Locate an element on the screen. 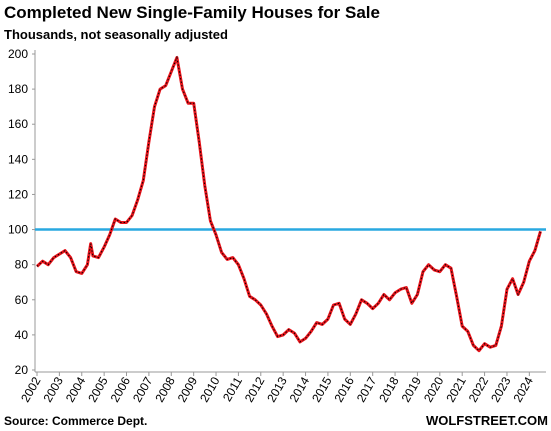 This screenshot has width=551, height=431. y-tick-label: 80 is located at coordinates (22, 265).